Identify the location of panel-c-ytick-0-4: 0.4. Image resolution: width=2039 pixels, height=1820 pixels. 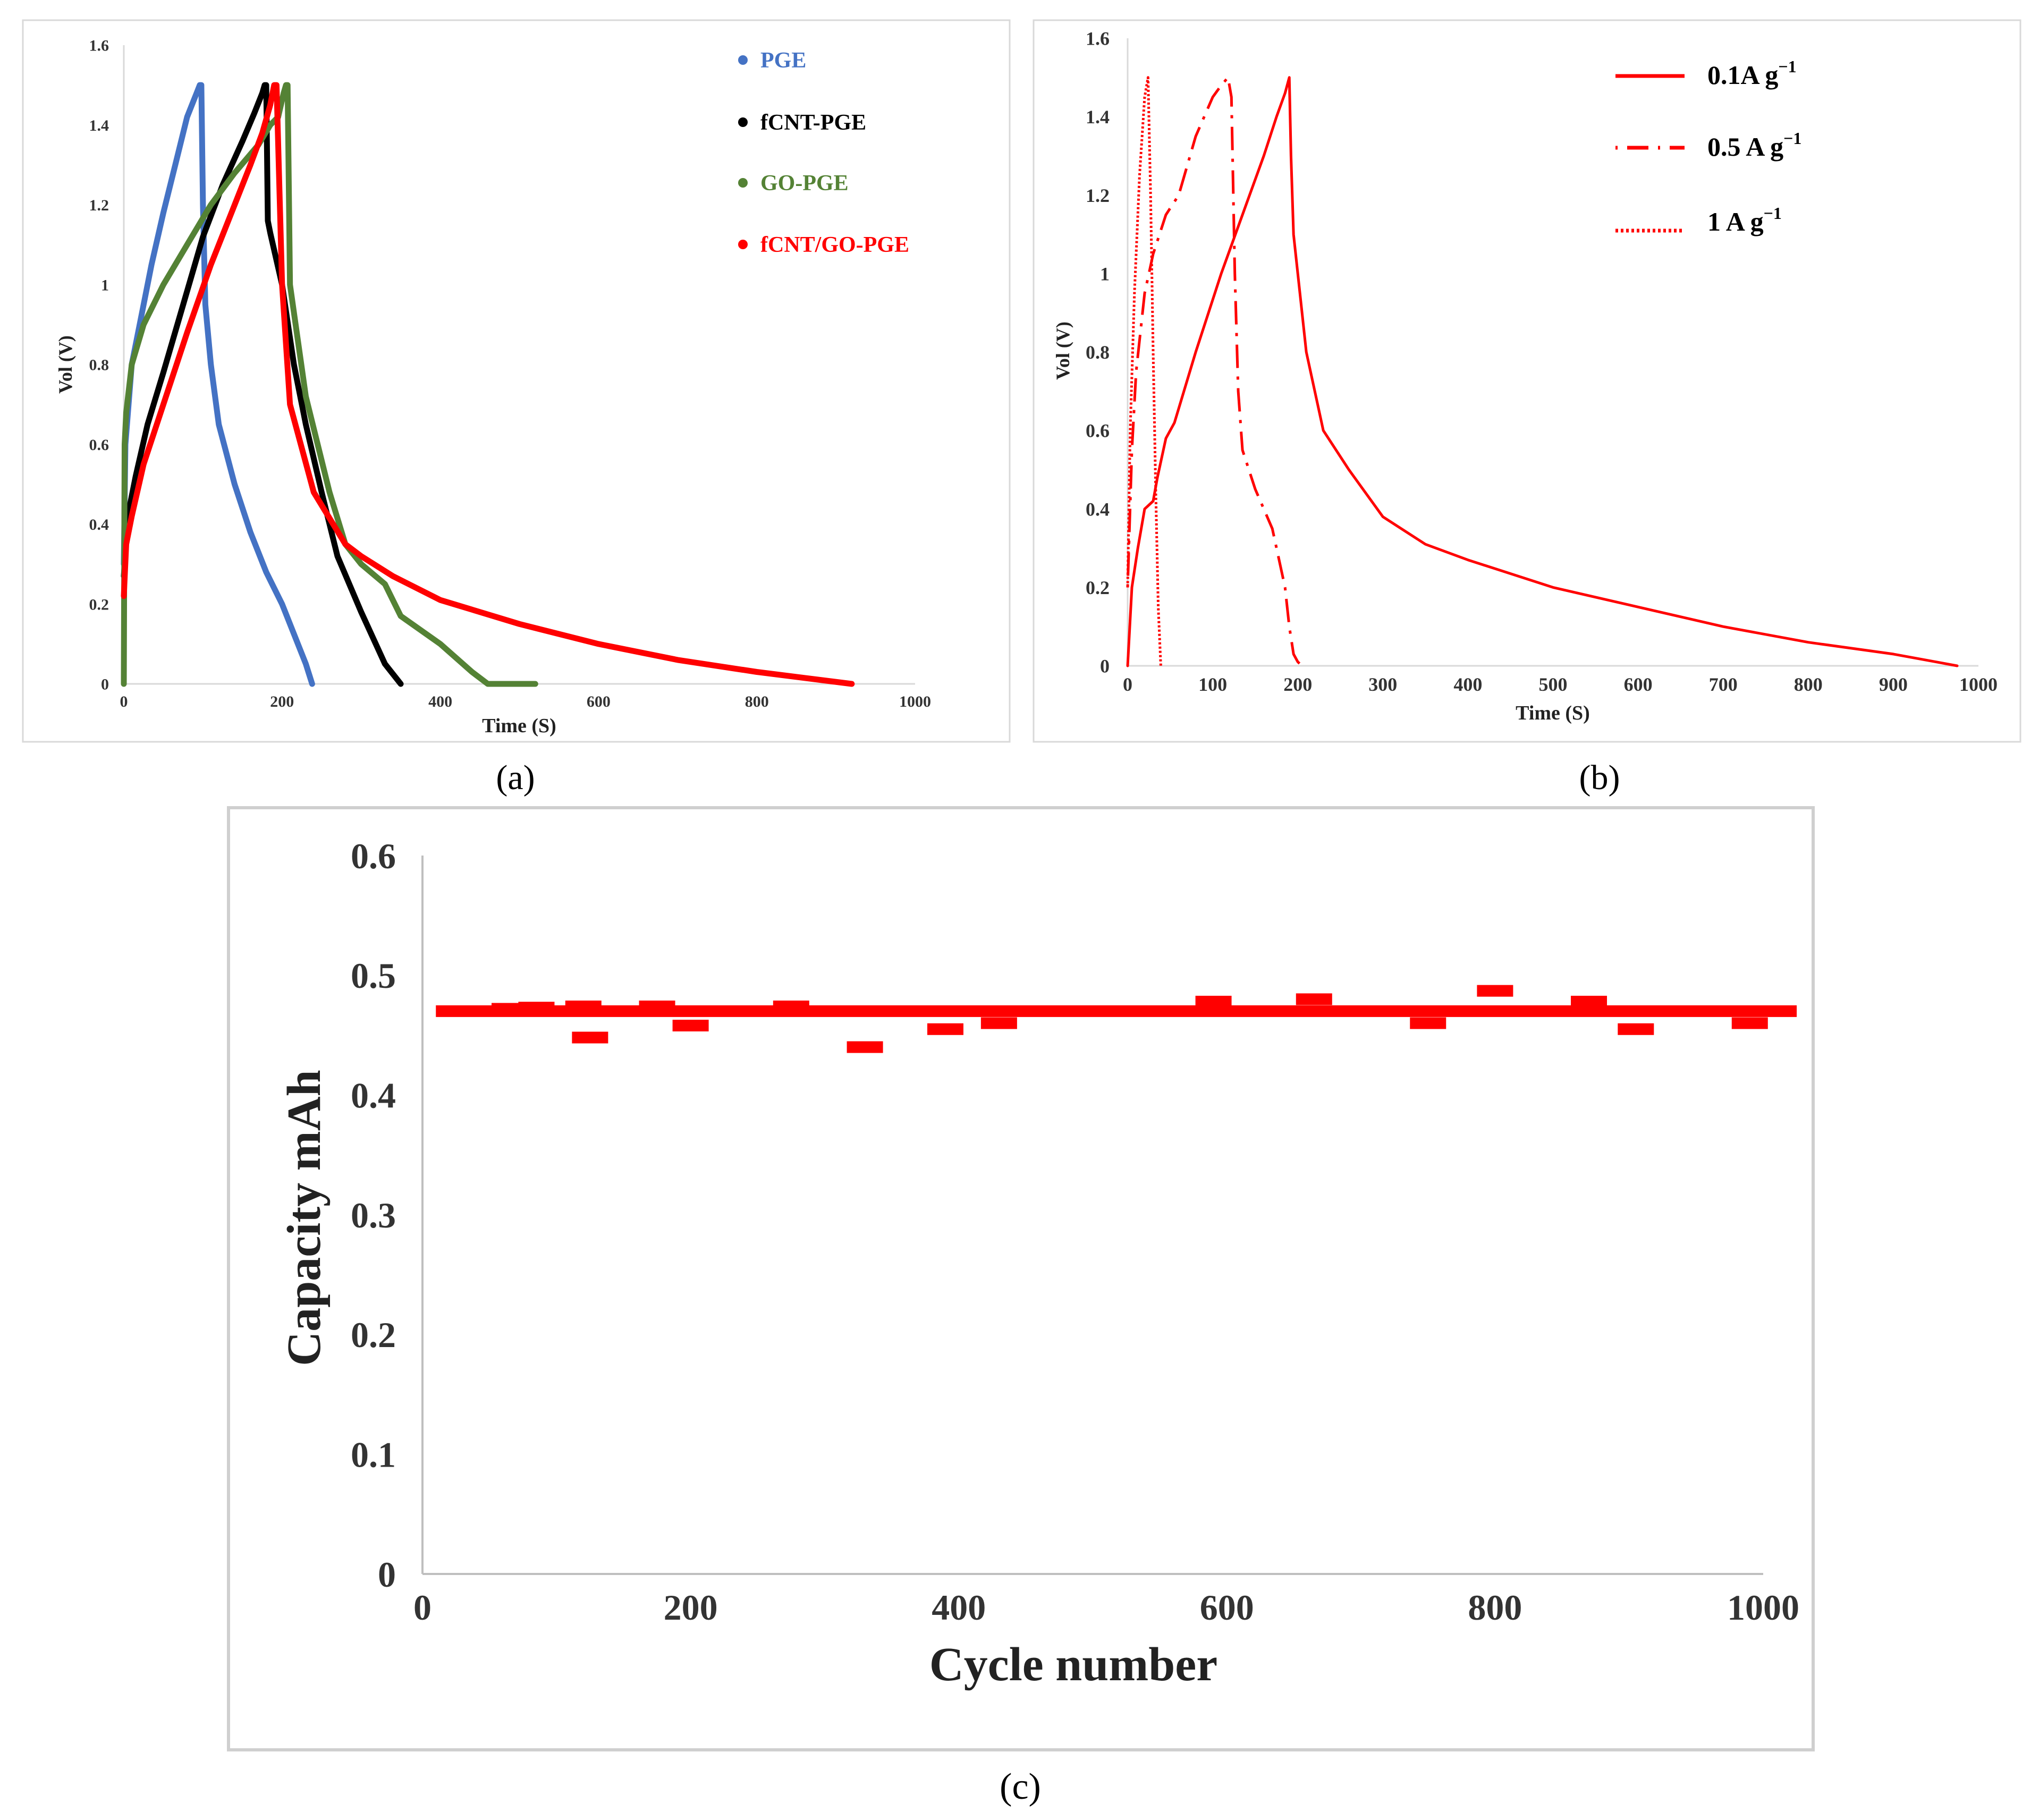
(373, 1095).